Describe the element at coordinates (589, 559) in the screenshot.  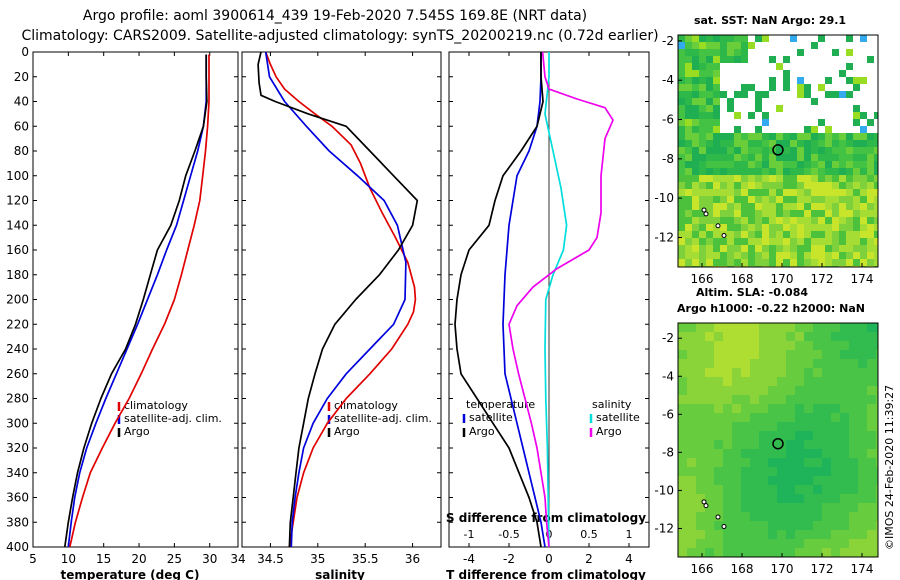
I see `difference-xtick-label: 2` at that location.